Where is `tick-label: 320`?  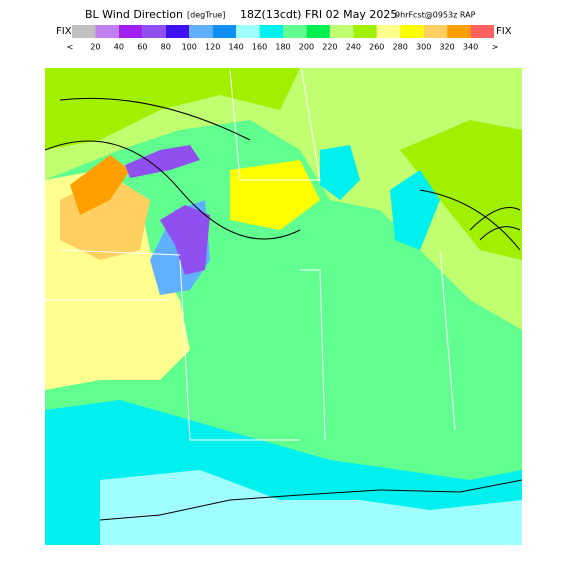 tick-label: 320 is located at coordinates (446, 47).